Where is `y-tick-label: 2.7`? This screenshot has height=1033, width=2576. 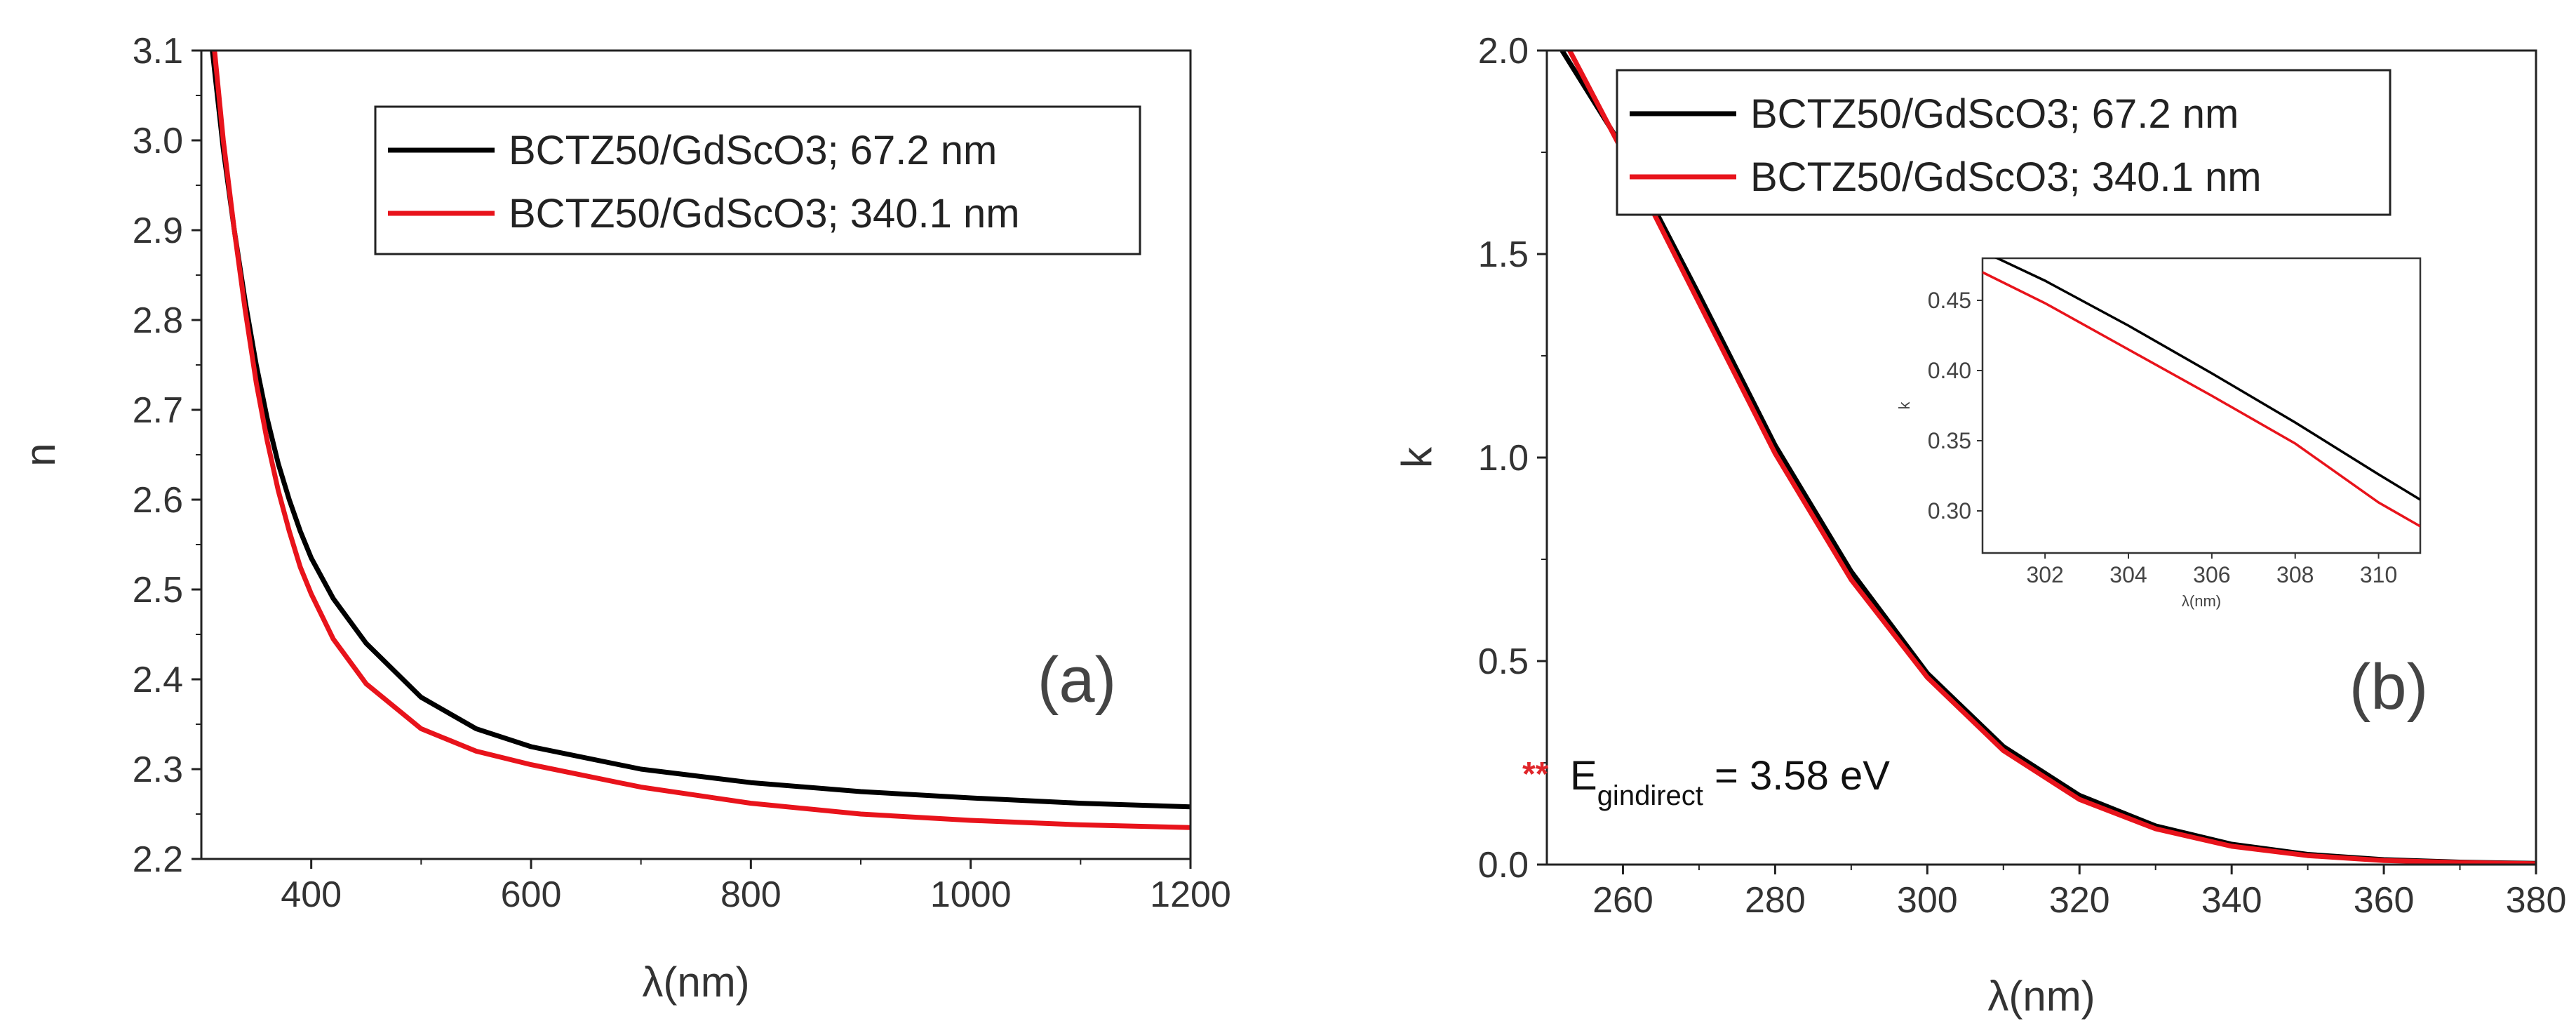 y-tick-label: 2.7 is located at coordinates (158, 410).